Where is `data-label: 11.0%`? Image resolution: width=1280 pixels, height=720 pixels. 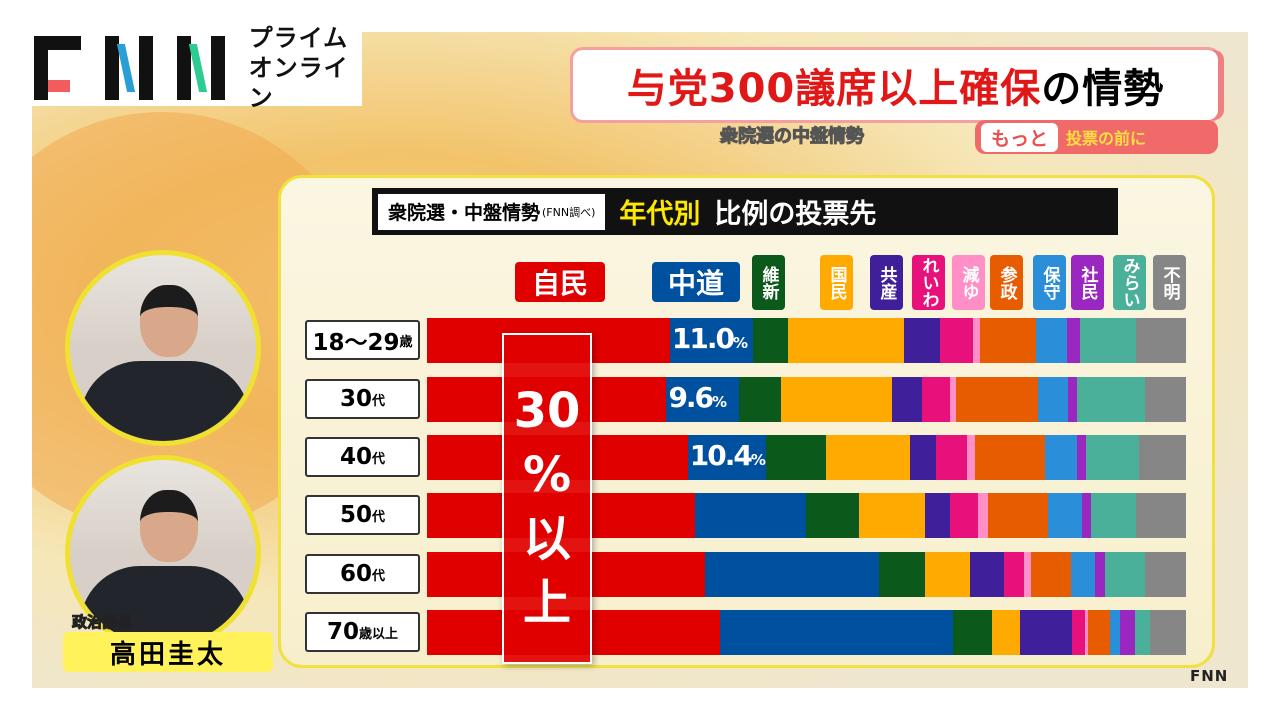 data-label: 11.0% is located at coordinates (710, 338).